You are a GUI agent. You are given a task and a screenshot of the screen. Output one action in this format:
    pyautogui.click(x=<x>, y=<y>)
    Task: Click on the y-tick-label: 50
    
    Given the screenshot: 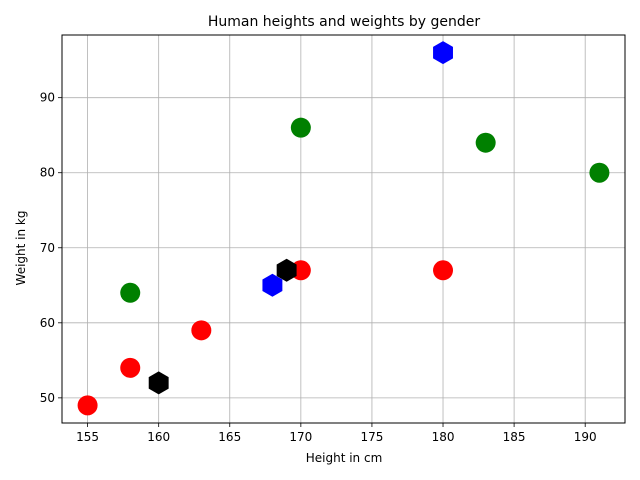 What is the action you would take?
    pyautogui.click(x=47, y=398)
    